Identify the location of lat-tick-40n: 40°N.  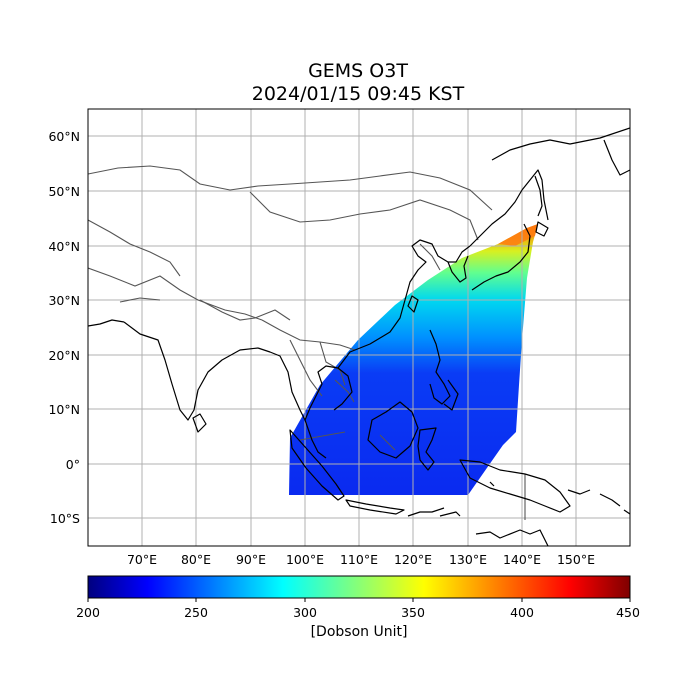
(64, 246).